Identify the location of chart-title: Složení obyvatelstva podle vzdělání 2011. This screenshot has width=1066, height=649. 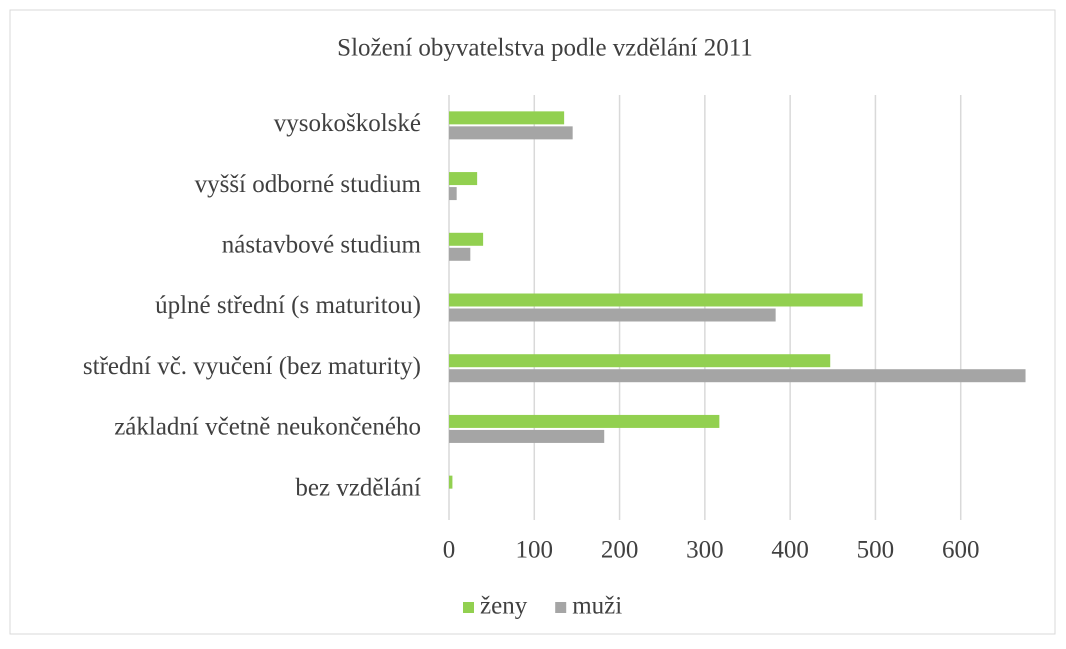
(545, 48).